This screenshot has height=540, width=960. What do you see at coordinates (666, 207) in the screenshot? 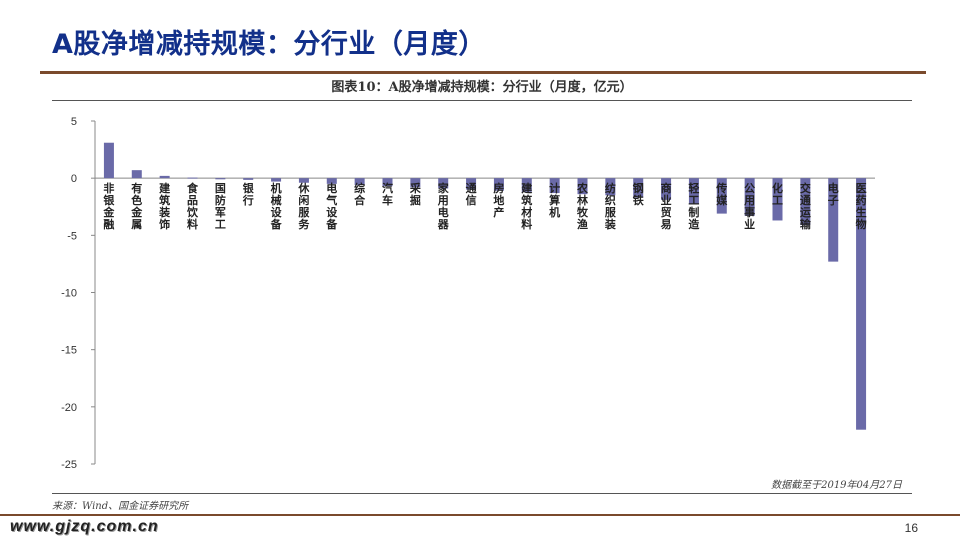
I see `x-tick-label: 商业贸易` at bounding box center [666, 207].